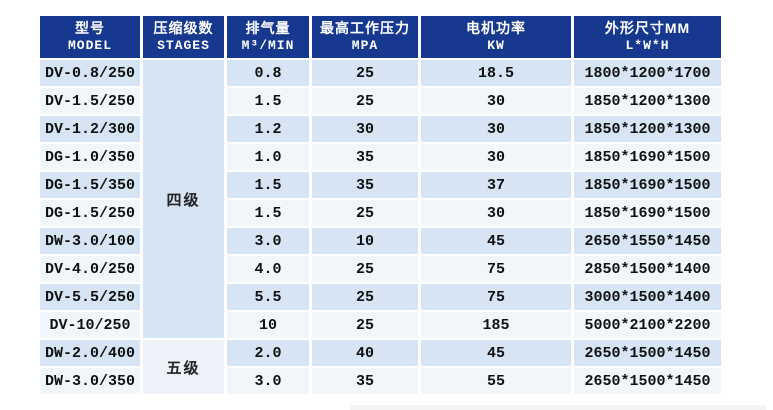 Image resolution: width=773 pixels, height=410 pixels. I want to click on col-header-pressure: 最高工作压力 MPA, so click(365, 37).